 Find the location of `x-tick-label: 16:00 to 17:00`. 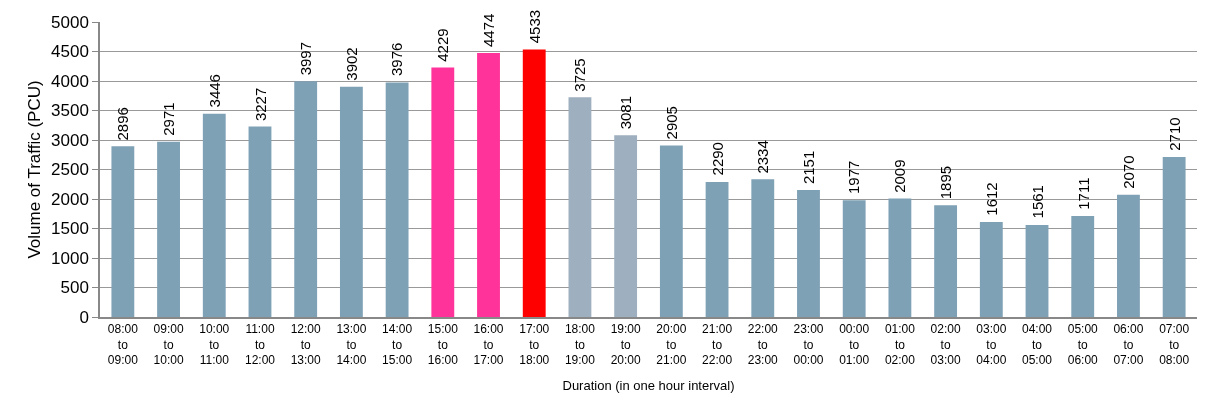

x-tick-label: 16:00 to 17:00 is located at coordinates (488, 345).